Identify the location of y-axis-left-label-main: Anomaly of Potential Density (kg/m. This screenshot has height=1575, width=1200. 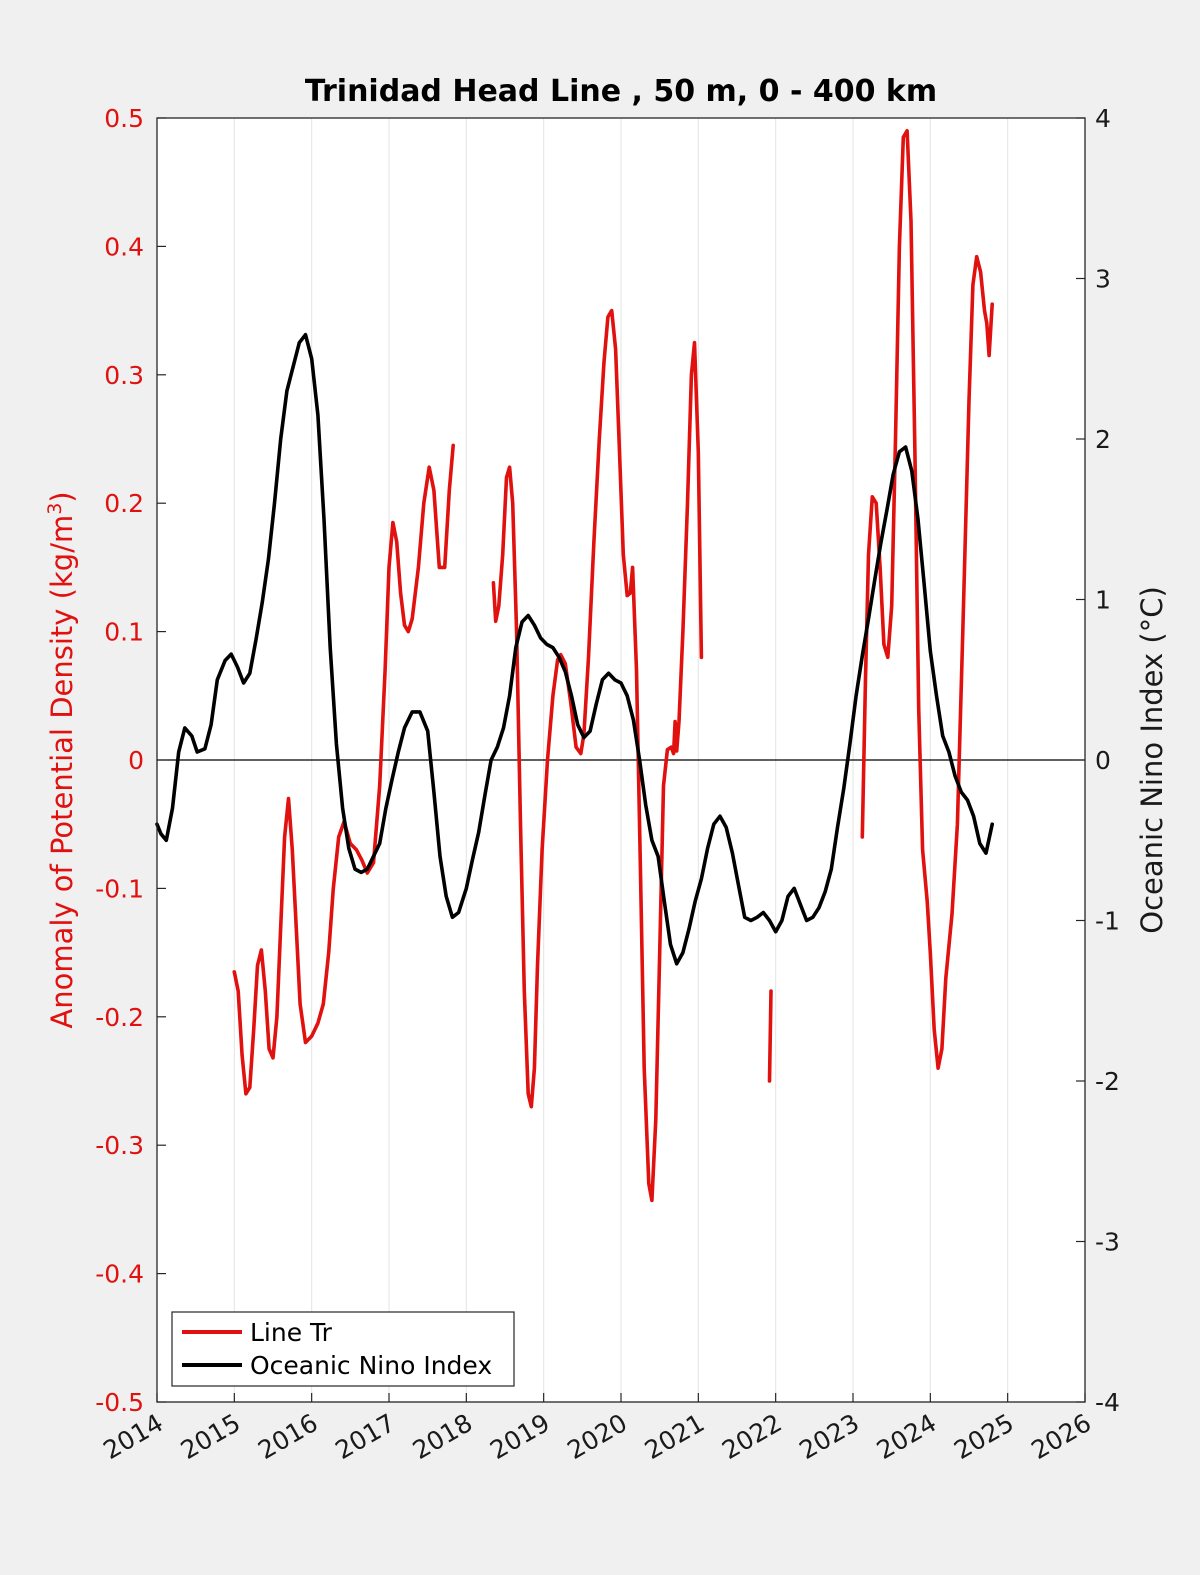
(62, 772).